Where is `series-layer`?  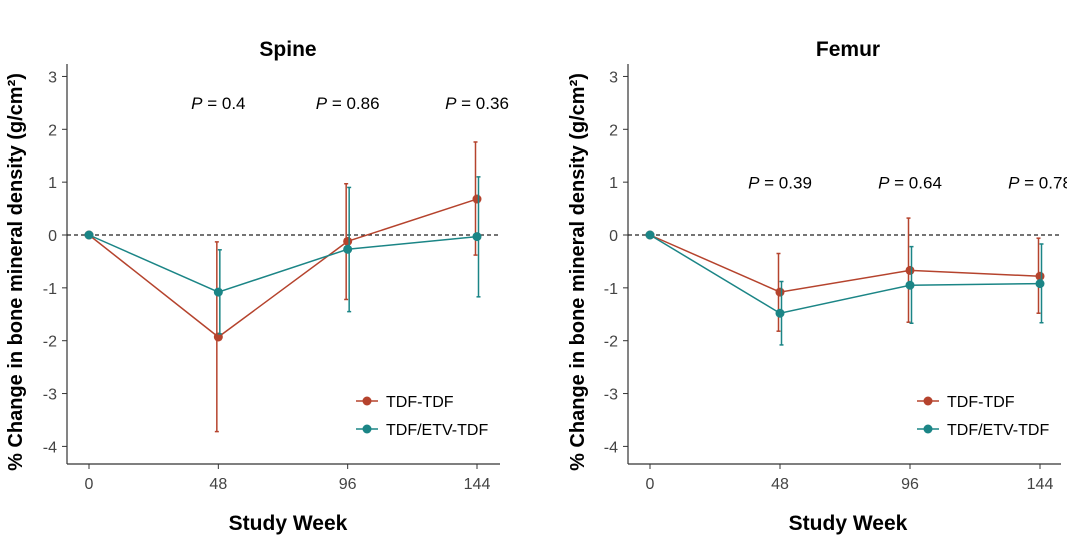
series-layer is located at coordinates (845, 281).